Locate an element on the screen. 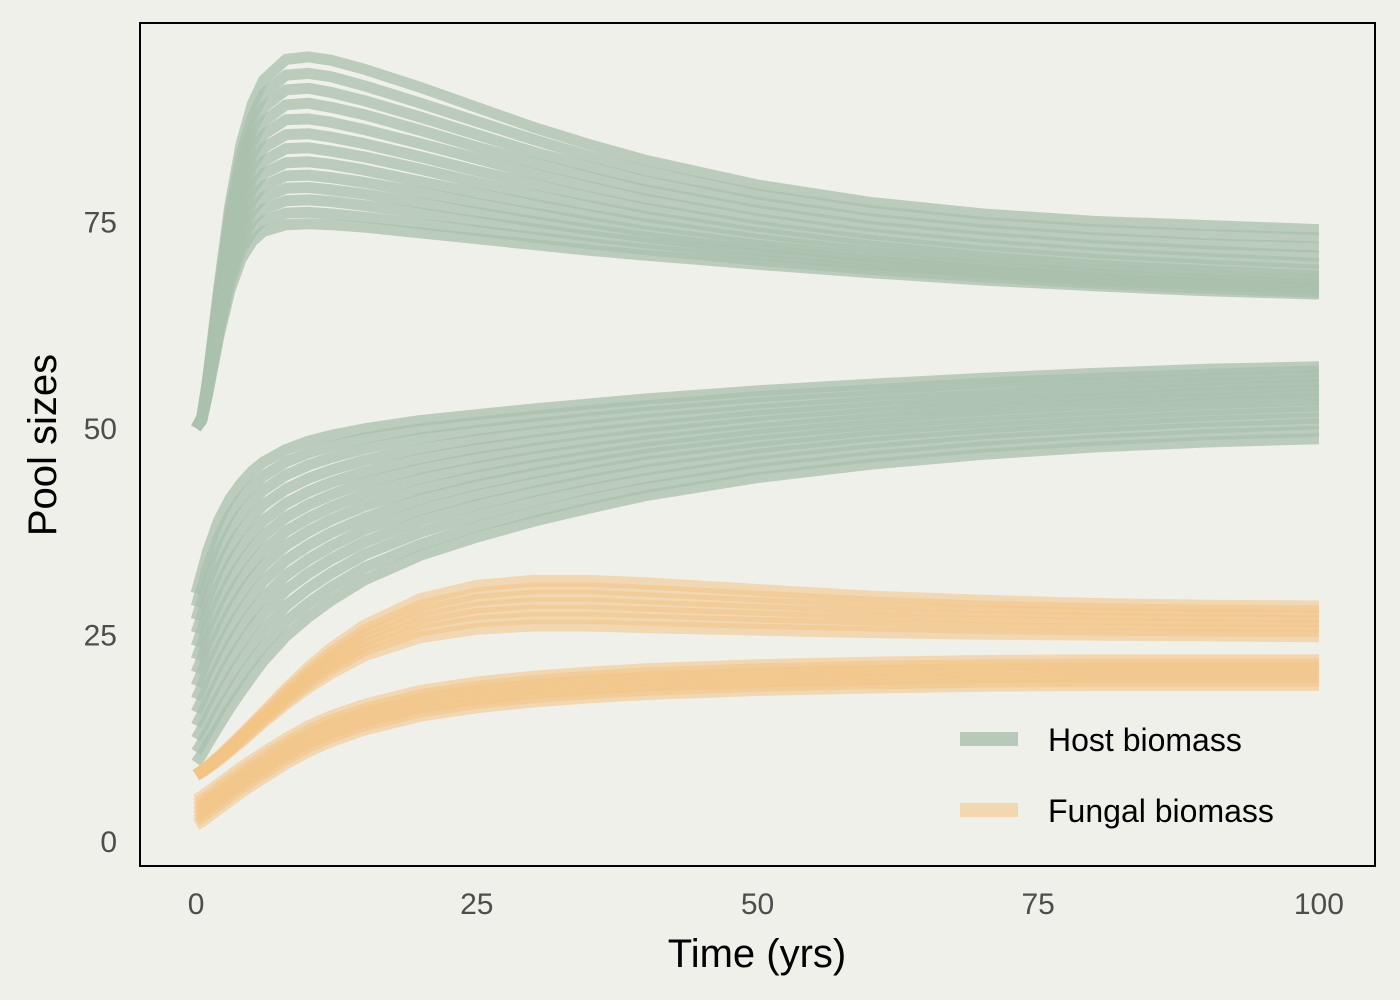  x-tick-label: 25 is located at coordinates (476, 904).